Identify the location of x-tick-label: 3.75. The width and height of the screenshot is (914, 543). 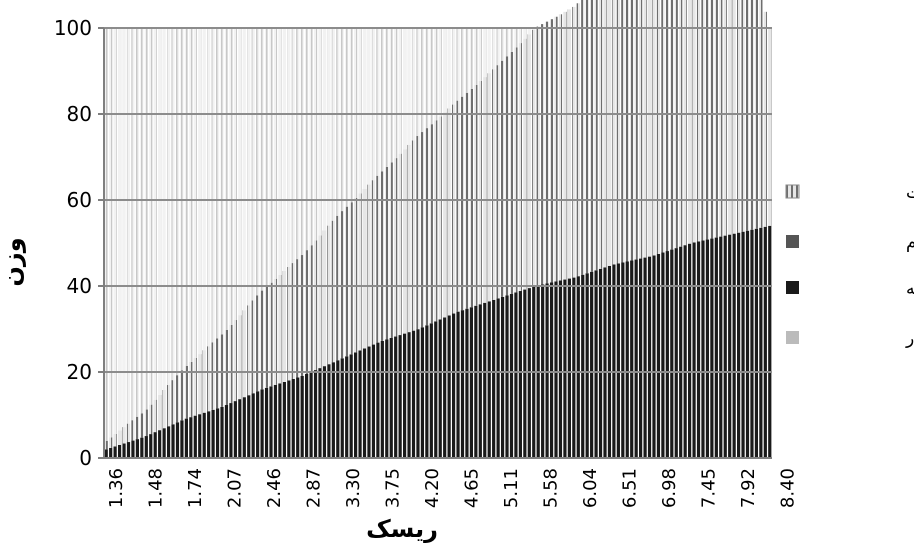
(393, 488).